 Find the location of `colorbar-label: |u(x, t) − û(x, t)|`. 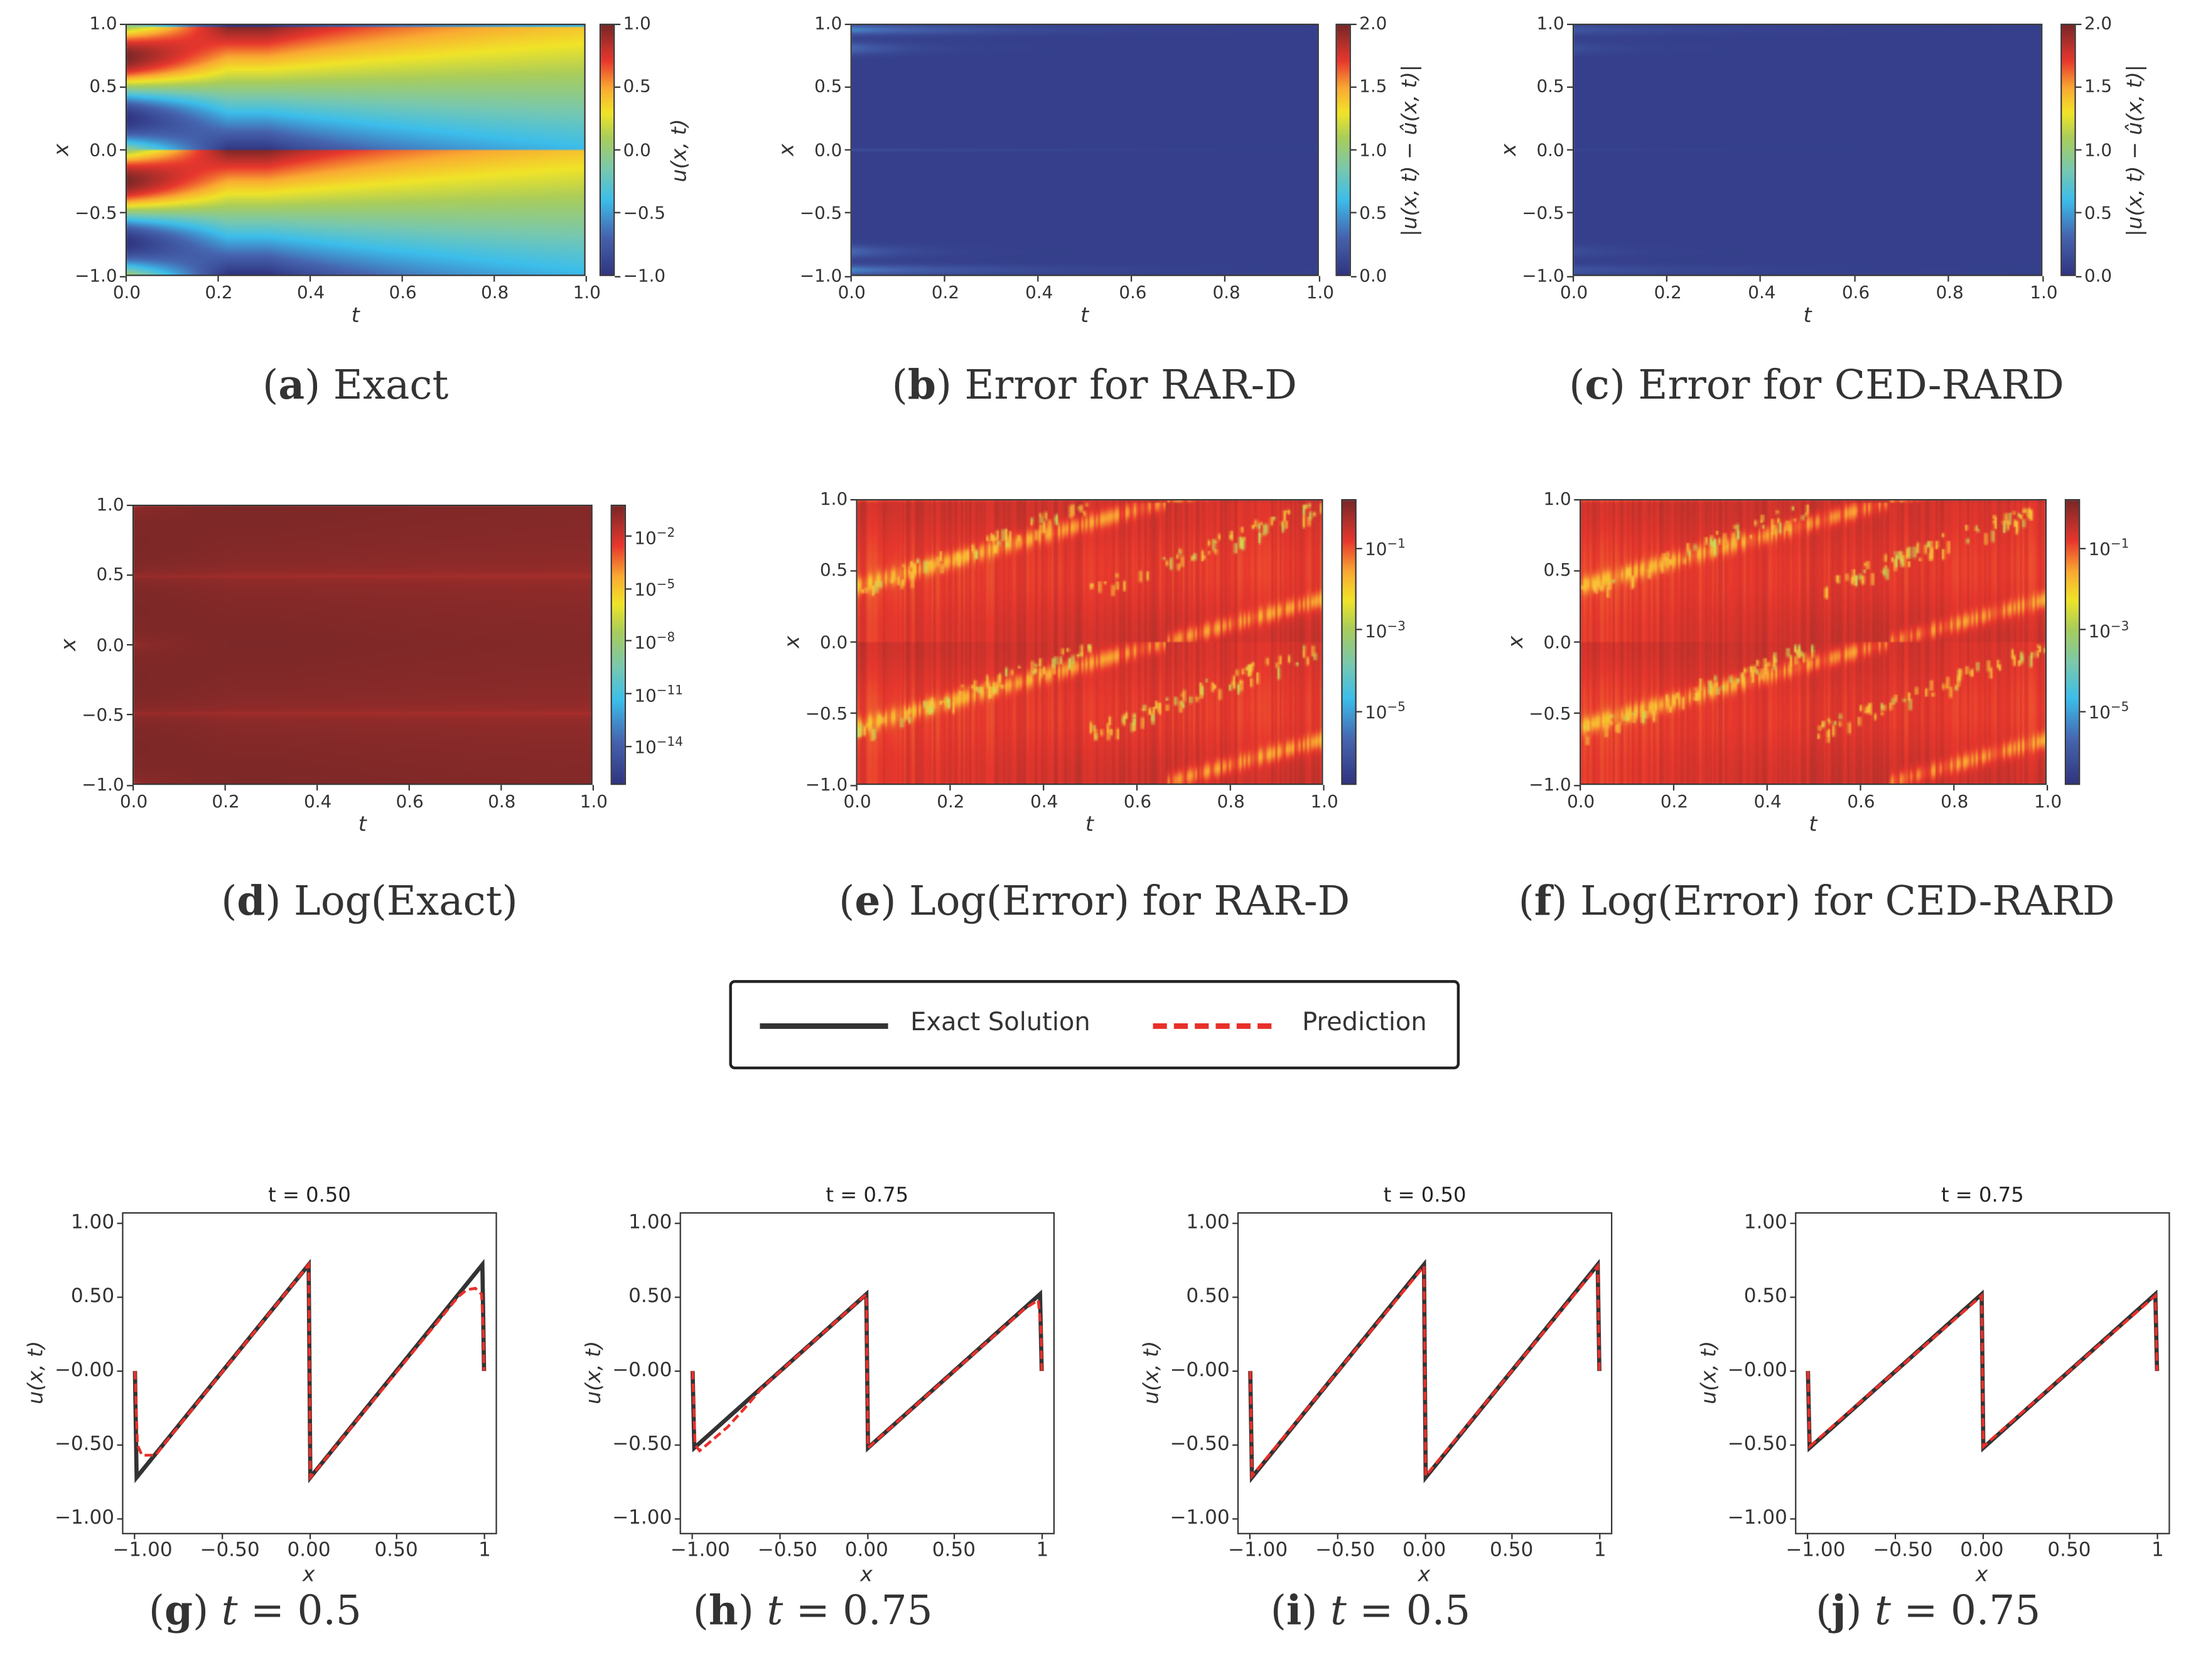

colorbar-label: |u(x, t) − û(x, t)| is located at coordinates (2134, 149).